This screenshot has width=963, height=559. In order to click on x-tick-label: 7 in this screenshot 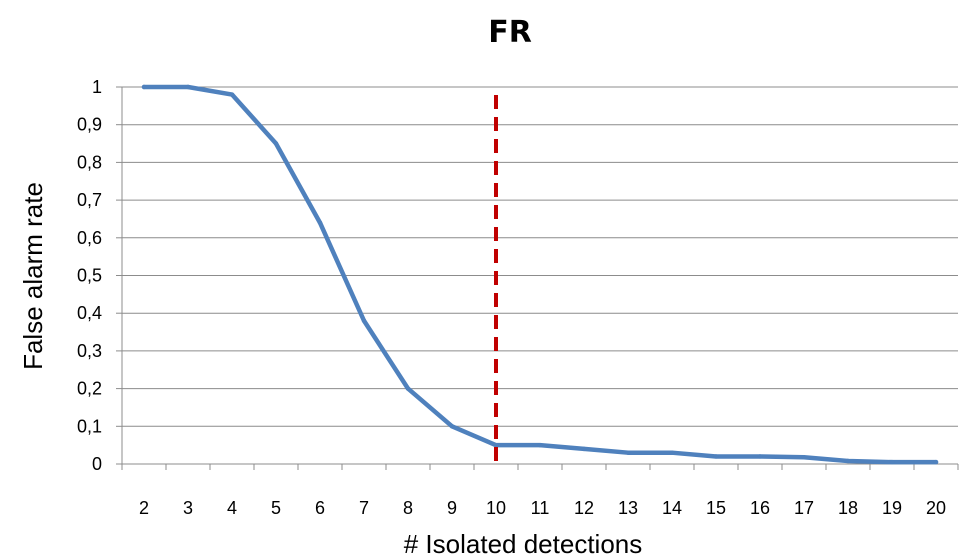, I will do `click(364, 508)`.